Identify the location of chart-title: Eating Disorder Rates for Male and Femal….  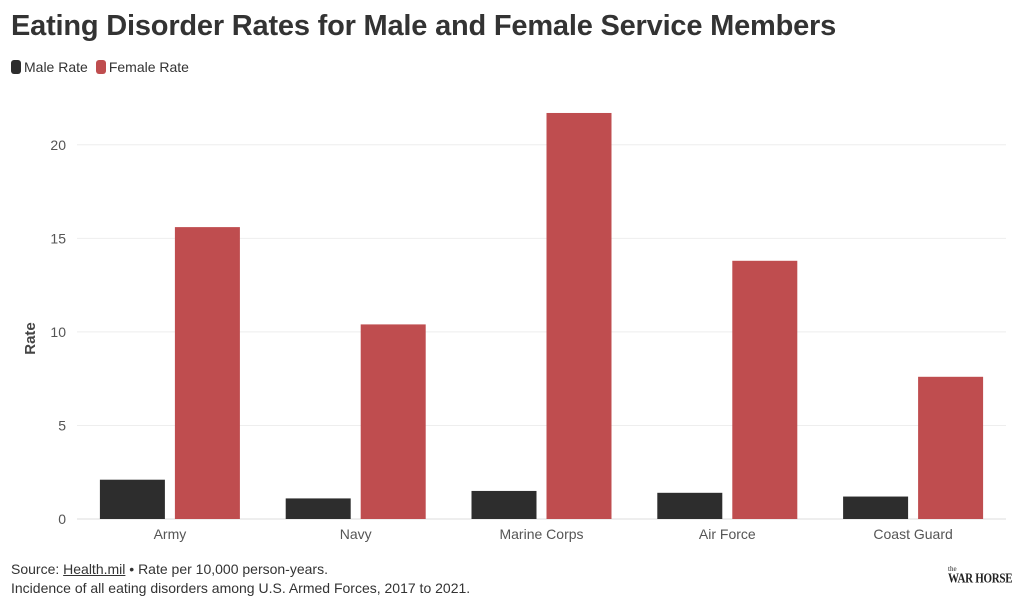
(424, 26).